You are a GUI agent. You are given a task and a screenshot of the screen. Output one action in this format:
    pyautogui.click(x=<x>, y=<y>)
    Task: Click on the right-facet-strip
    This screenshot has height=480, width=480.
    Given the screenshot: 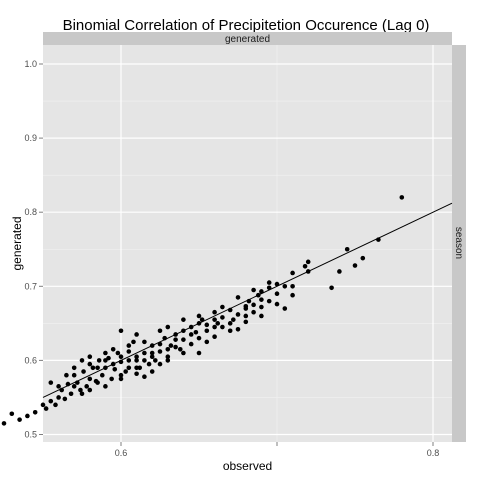 What is the action you would take?
    pyautogui.click(x=459, y=243)
    